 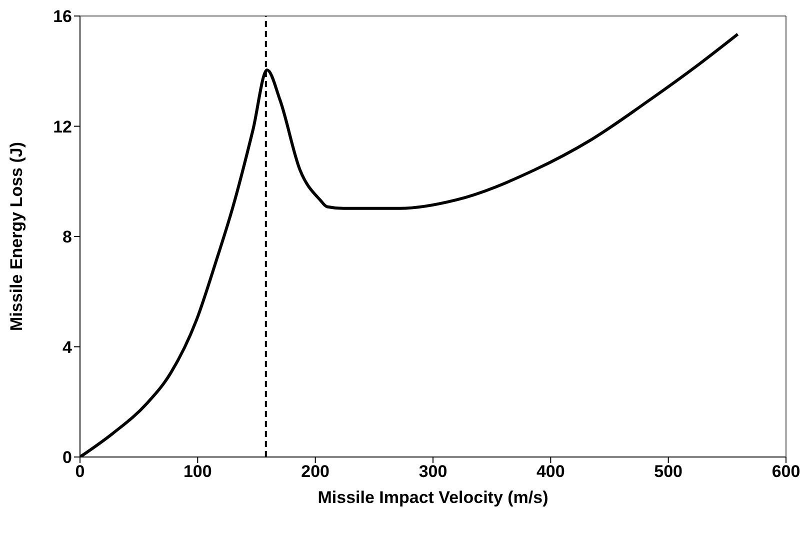 What do you see at coordinates (62, 16) in the screenshot?
I see `y-tick-label: 16` at bounding box center [62, 16].